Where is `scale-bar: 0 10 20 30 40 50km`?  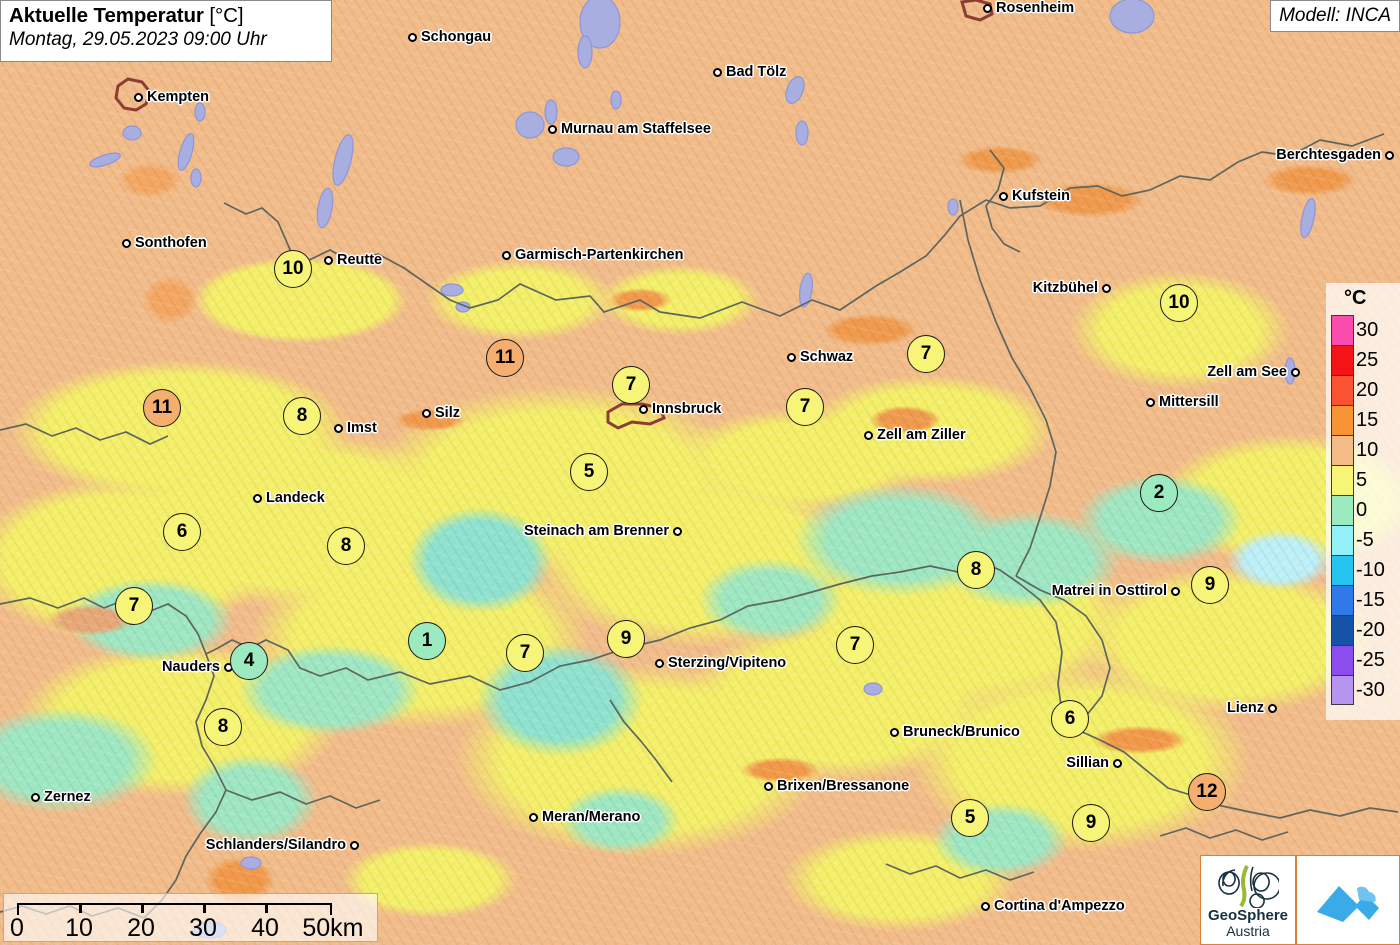
scale-bar: 0 10 20 30 40 50km is located at coordinates (190, 917).